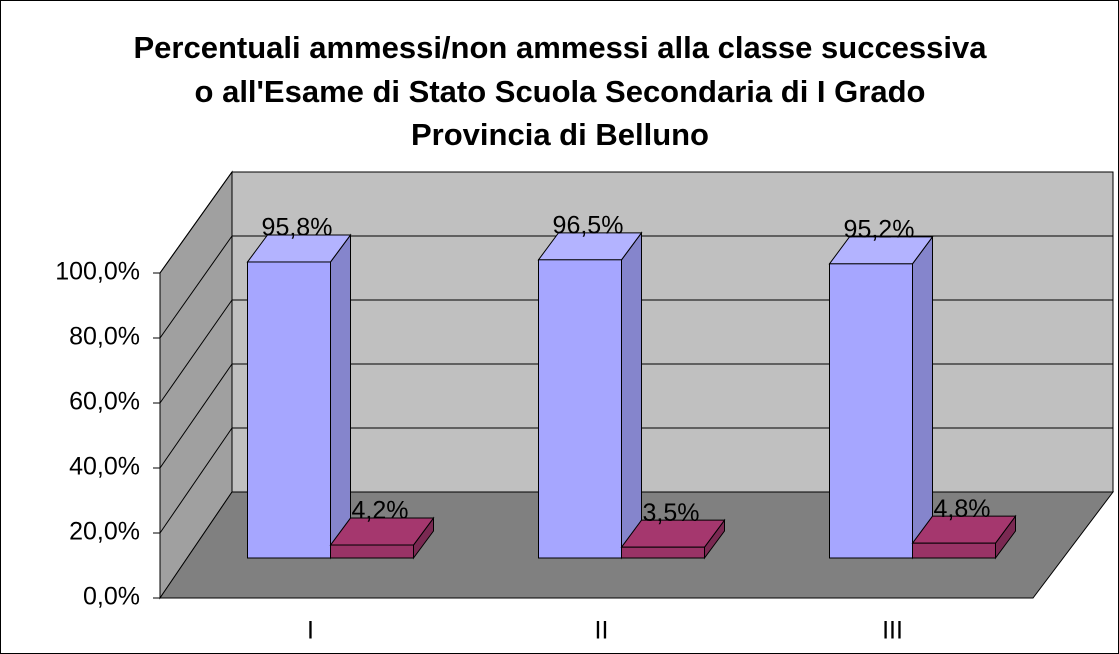 This screenshot has width=1119, height=654. I want to click on data-label: 4,8%, so click(962, 509).